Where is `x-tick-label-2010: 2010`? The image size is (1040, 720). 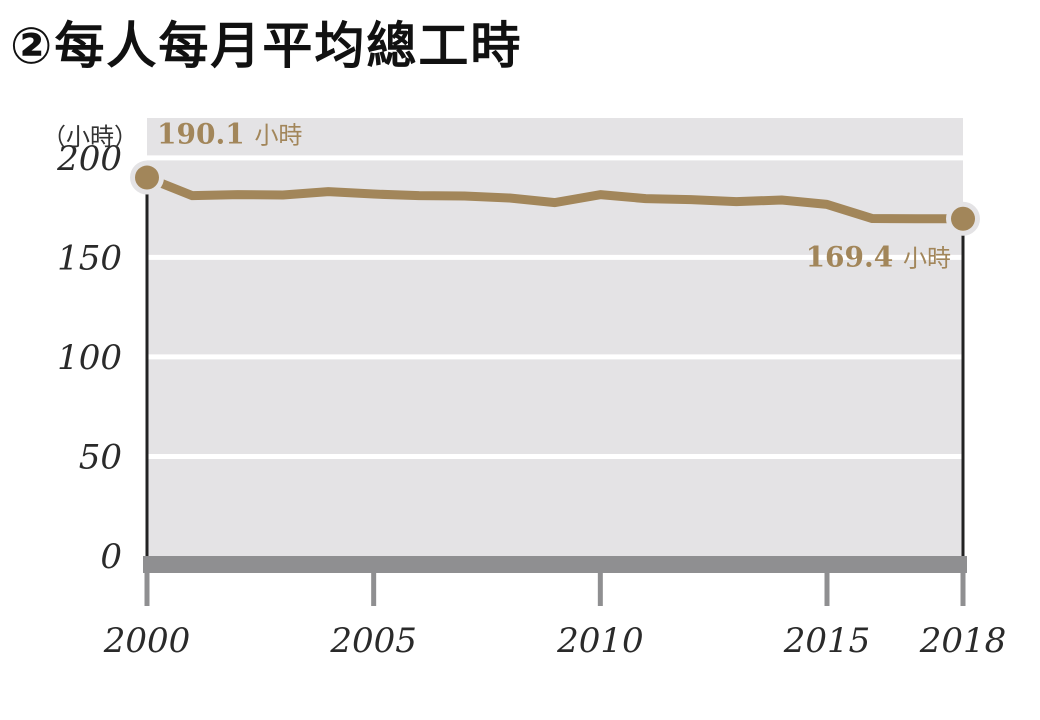 x-tick-label-2010: 2010 is located at coordinates (600, 641).